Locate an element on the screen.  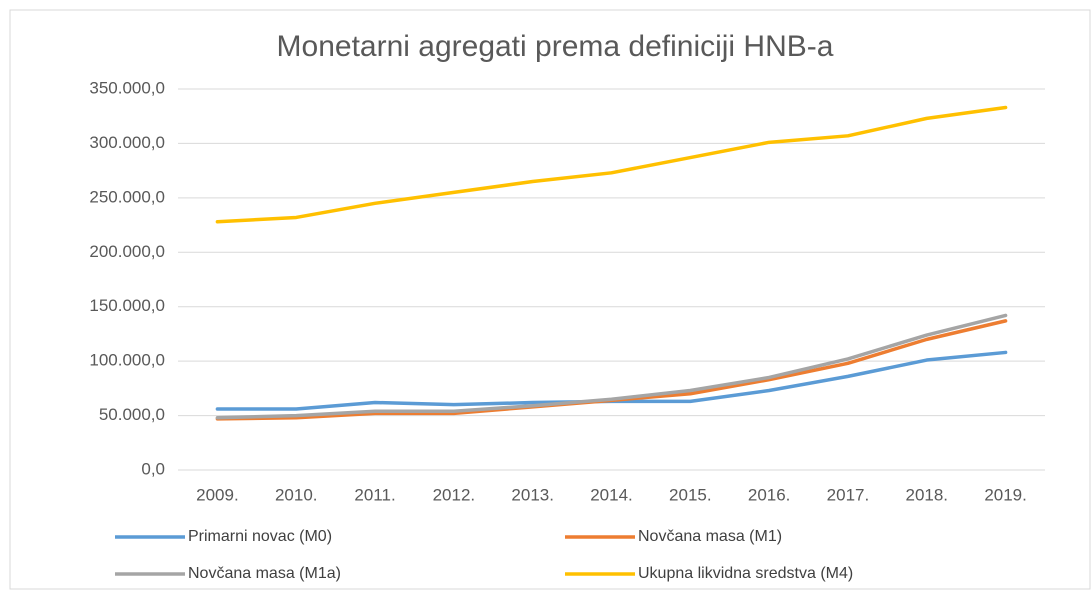
x-tick-label: 2017. is located at coordinates (848, 494).